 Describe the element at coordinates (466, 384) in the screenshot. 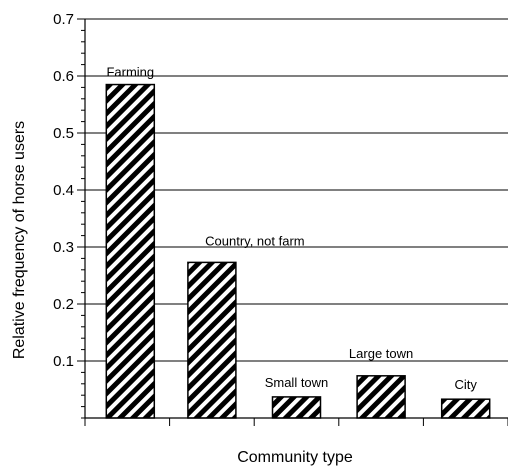

I see `bar-category-label: City` at that location.